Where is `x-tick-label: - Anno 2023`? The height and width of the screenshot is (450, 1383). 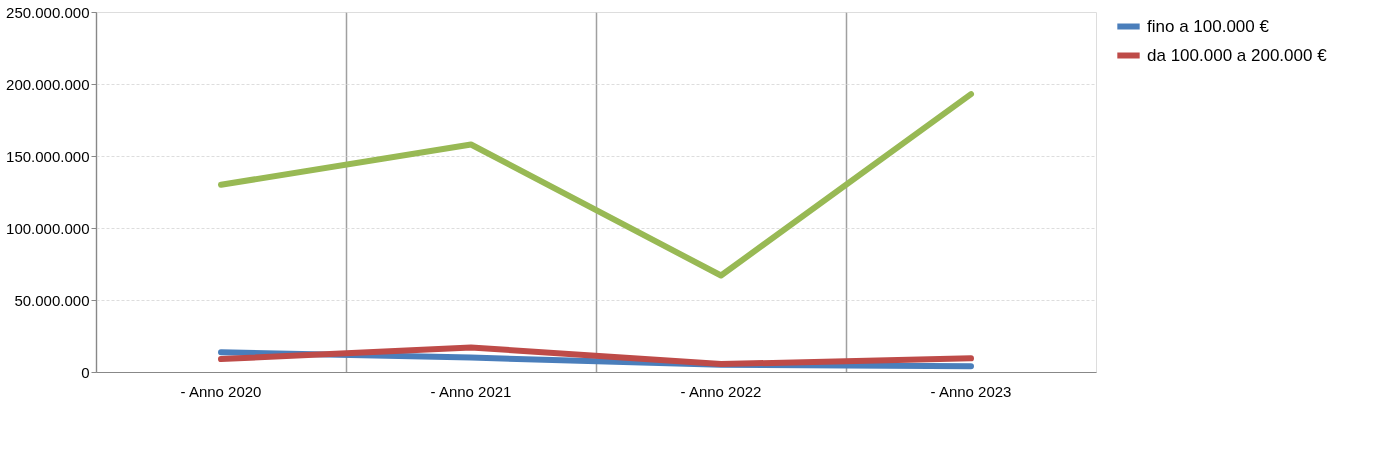 x-tick-label: - Anno 2023 is located at coordinates (971, 391).